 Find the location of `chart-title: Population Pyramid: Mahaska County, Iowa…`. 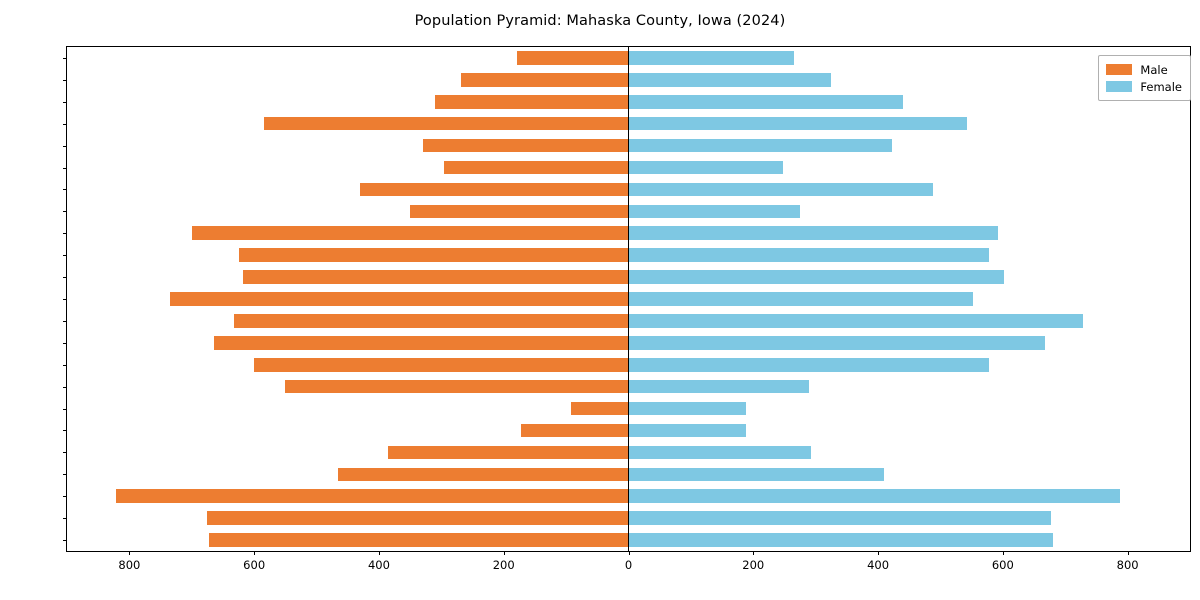

chart-title: Population Pyramid: Mahaska County, Iowa… is located at coordinates (600, 21).